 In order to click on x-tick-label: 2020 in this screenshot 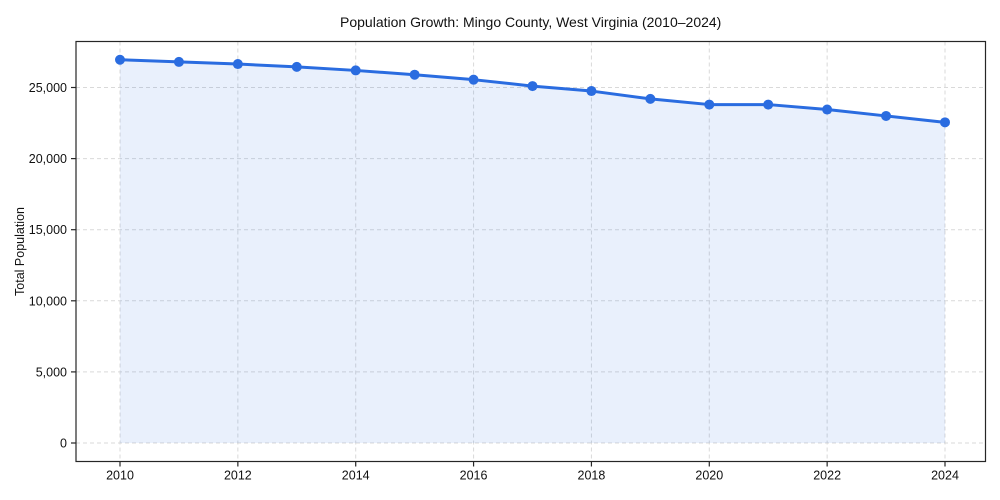, I will do `click(709, 476)`.